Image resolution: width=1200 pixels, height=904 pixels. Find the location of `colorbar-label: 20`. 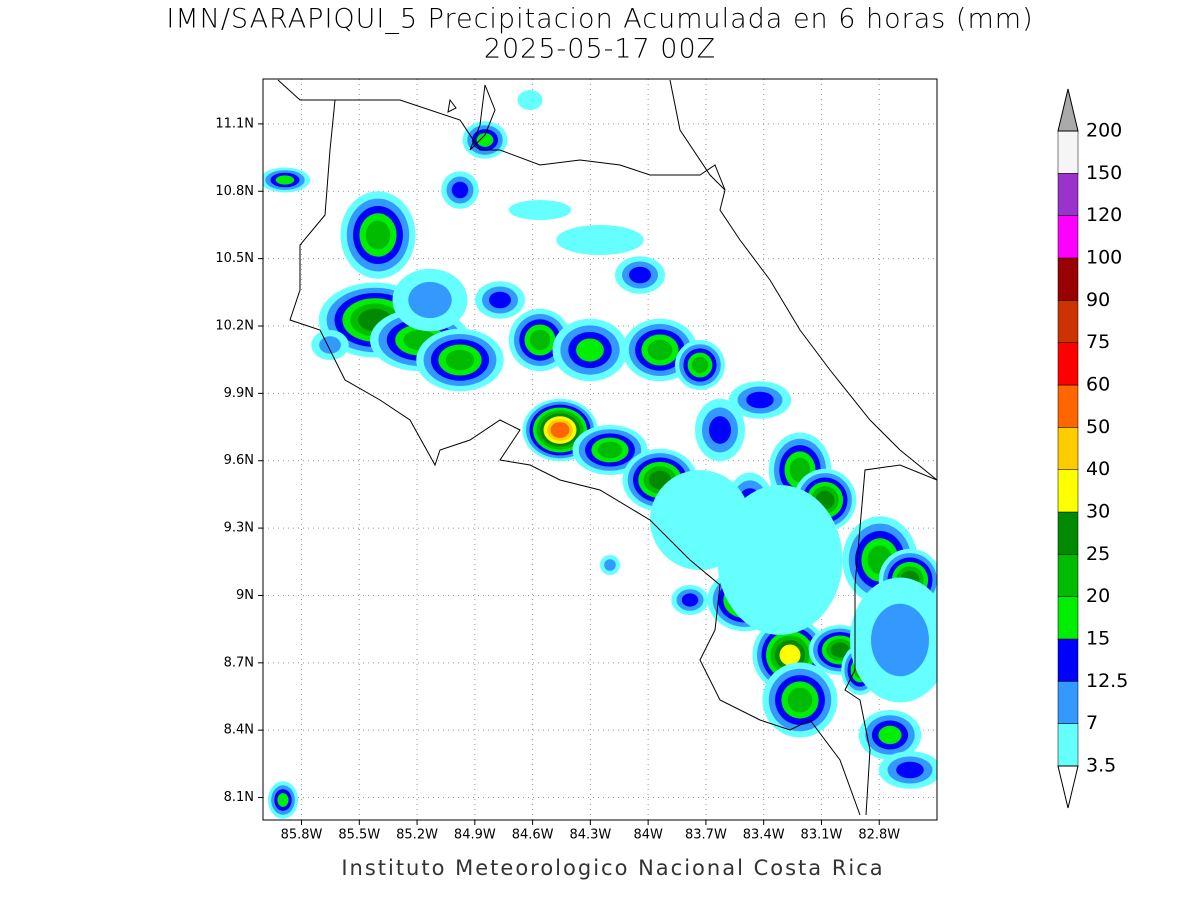

colorbar-label: 20 is located at coordinates (1098, 596).